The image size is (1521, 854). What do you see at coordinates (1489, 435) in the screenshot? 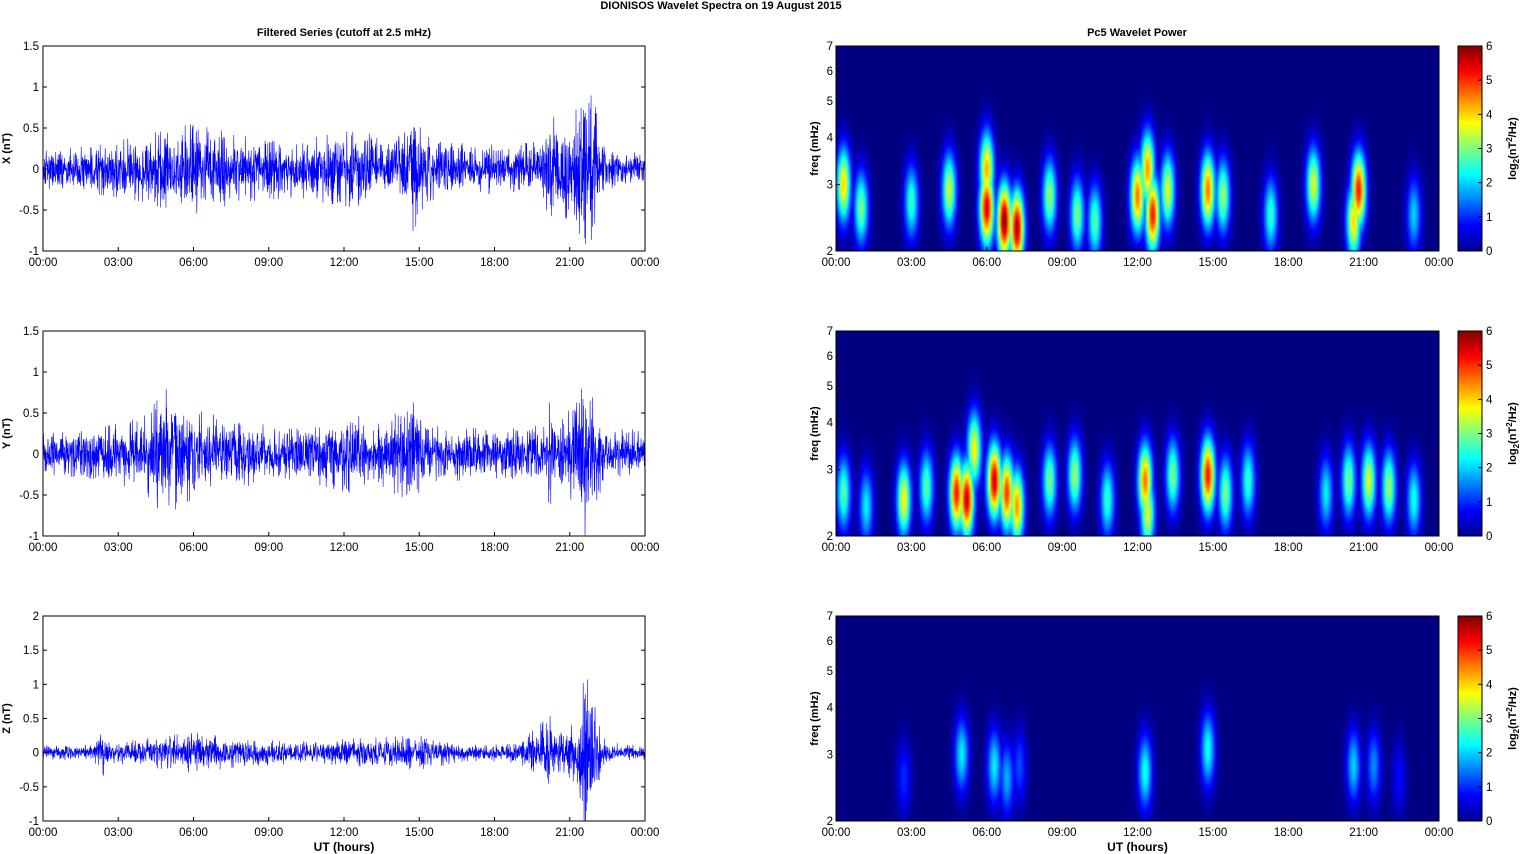
I see `colorbar-tick-label: 3` at bounding box center [1489, 435].